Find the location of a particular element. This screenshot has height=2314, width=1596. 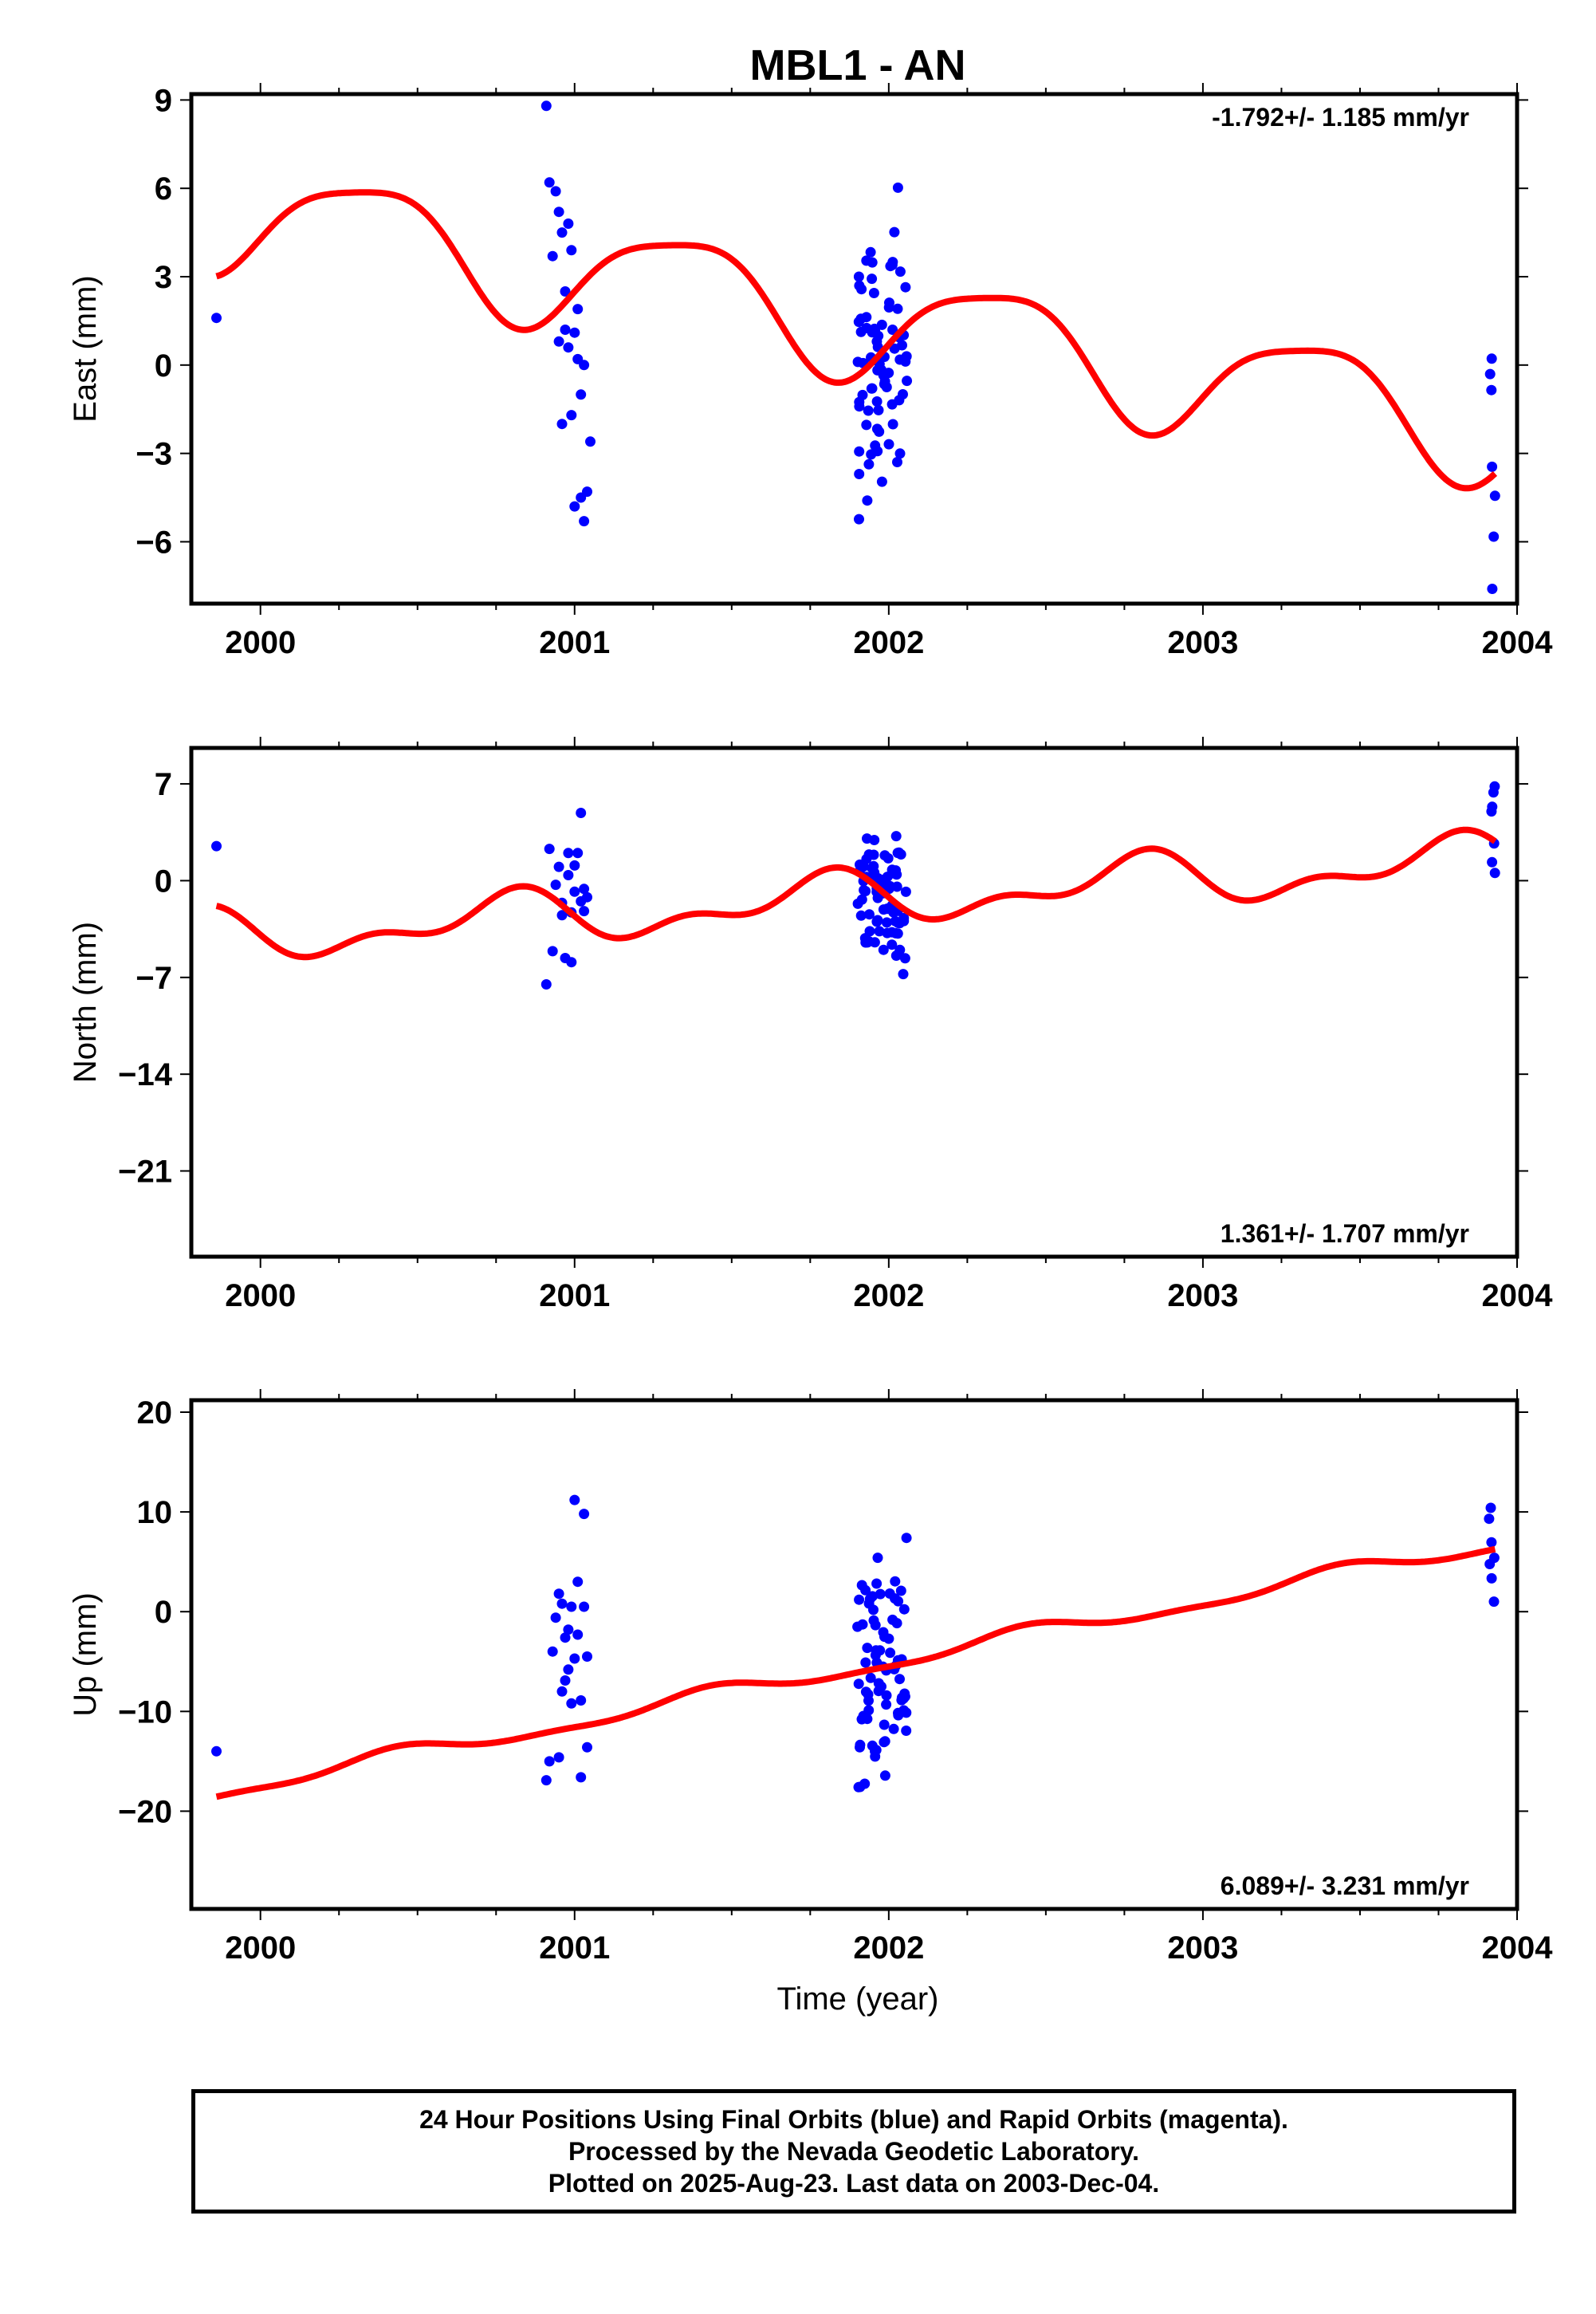

north-y-tick-label: −7 is located at coordinates (154, 978).